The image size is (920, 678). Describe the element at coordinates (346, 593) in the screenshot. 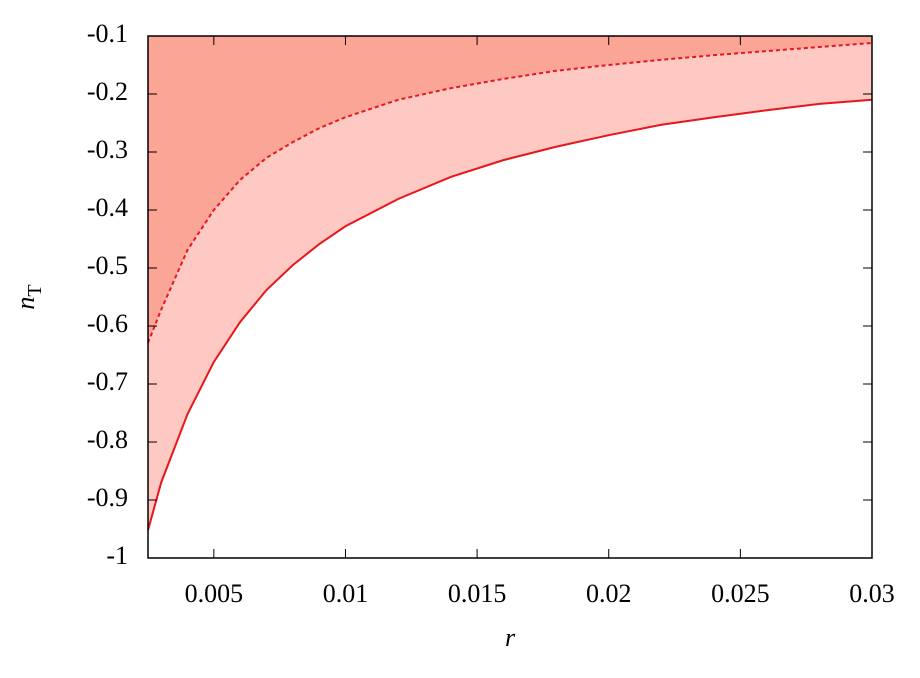

I see `x-tick-label: 0.01` at that location.